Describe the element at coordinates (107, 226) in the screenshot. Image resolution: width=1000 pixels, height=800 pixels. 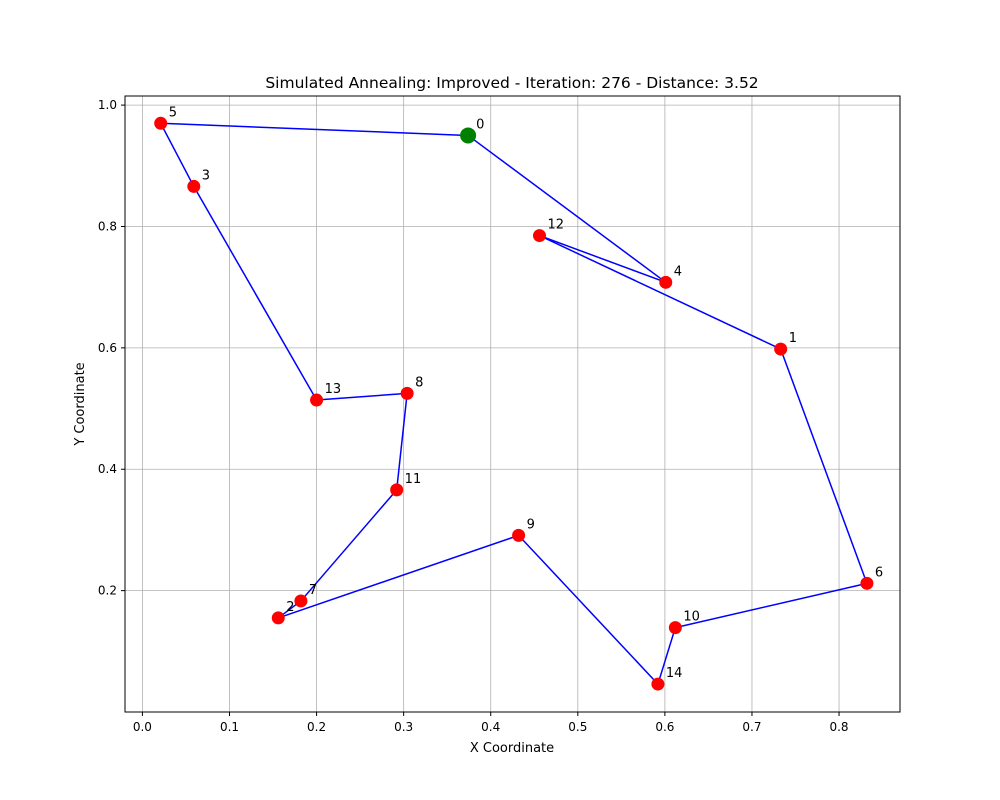
I see `y-tick-label: 0.8` at that location.